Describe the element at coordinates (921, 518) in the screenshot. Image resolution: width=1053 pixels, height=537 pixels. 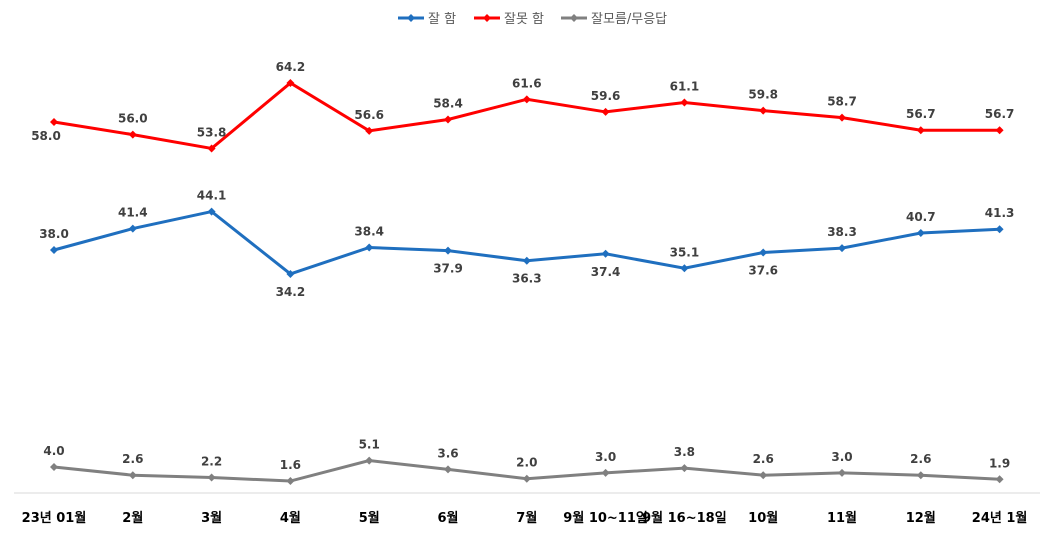
I see `x-tick-label: 12월` at that location.